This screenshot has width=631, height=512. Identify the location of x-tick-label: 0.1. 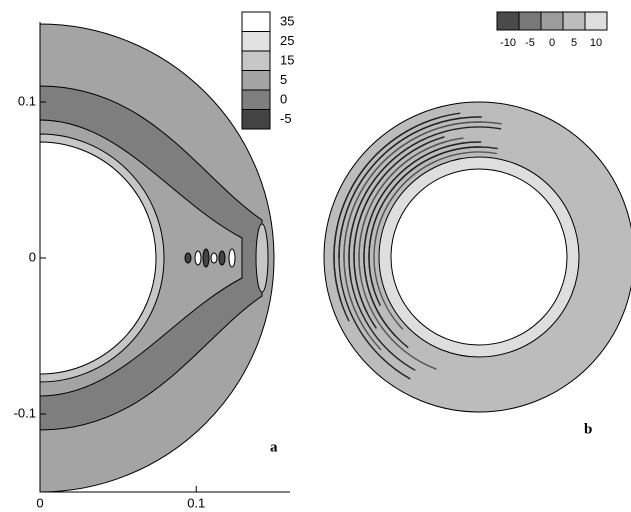
(196, 502).